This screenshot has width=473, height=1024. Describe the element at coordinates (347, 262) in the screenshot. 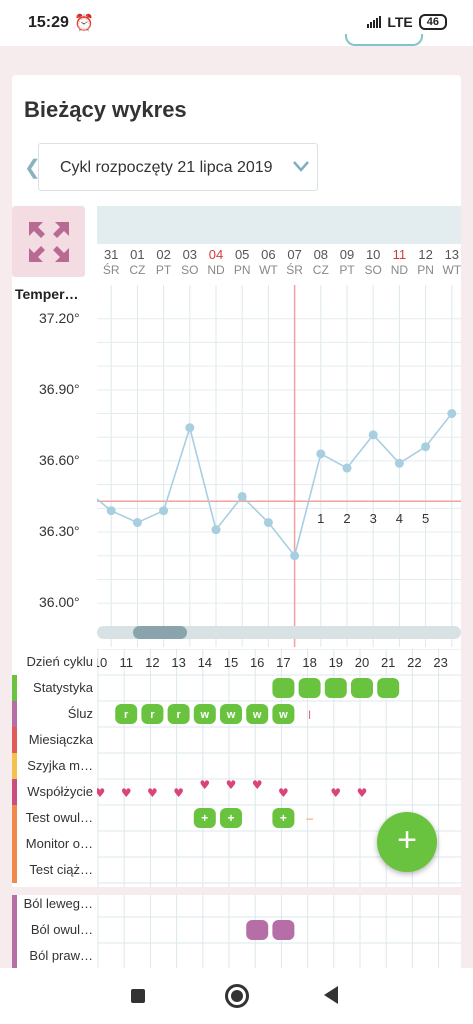

I see `date-column: 09 PT` at that location.